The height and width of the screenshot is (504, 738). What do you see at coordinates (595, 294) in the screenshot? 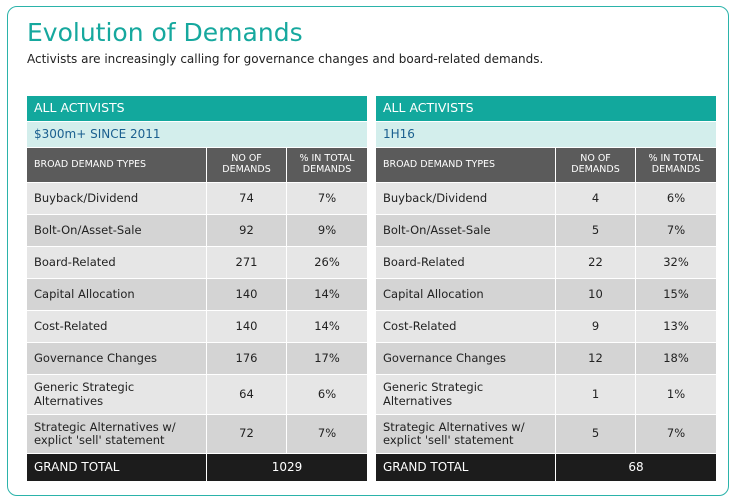
I see `table-cell: 10` at bounding box center [595, 294].